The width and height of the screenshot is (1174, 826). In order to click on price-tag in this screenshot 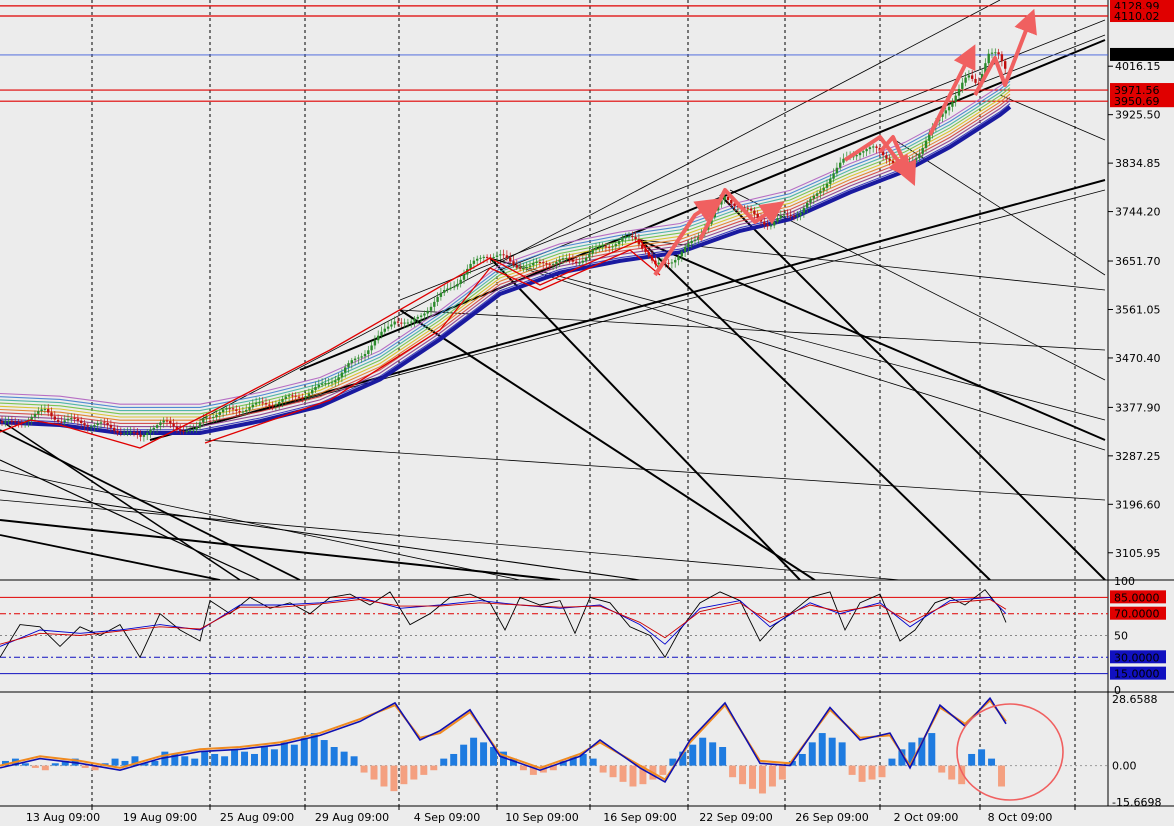, I will do `click(1142, 6)`.